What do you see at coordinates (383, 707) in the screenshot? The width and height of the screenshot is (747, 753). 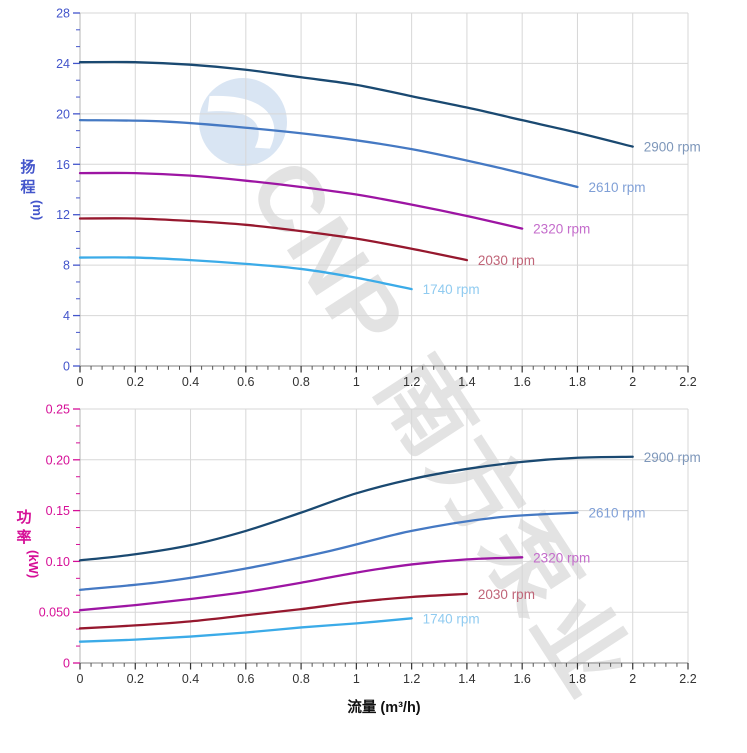 I see `x-axis-title: 流量 (m³/h)` at bounding box center [383, 707].